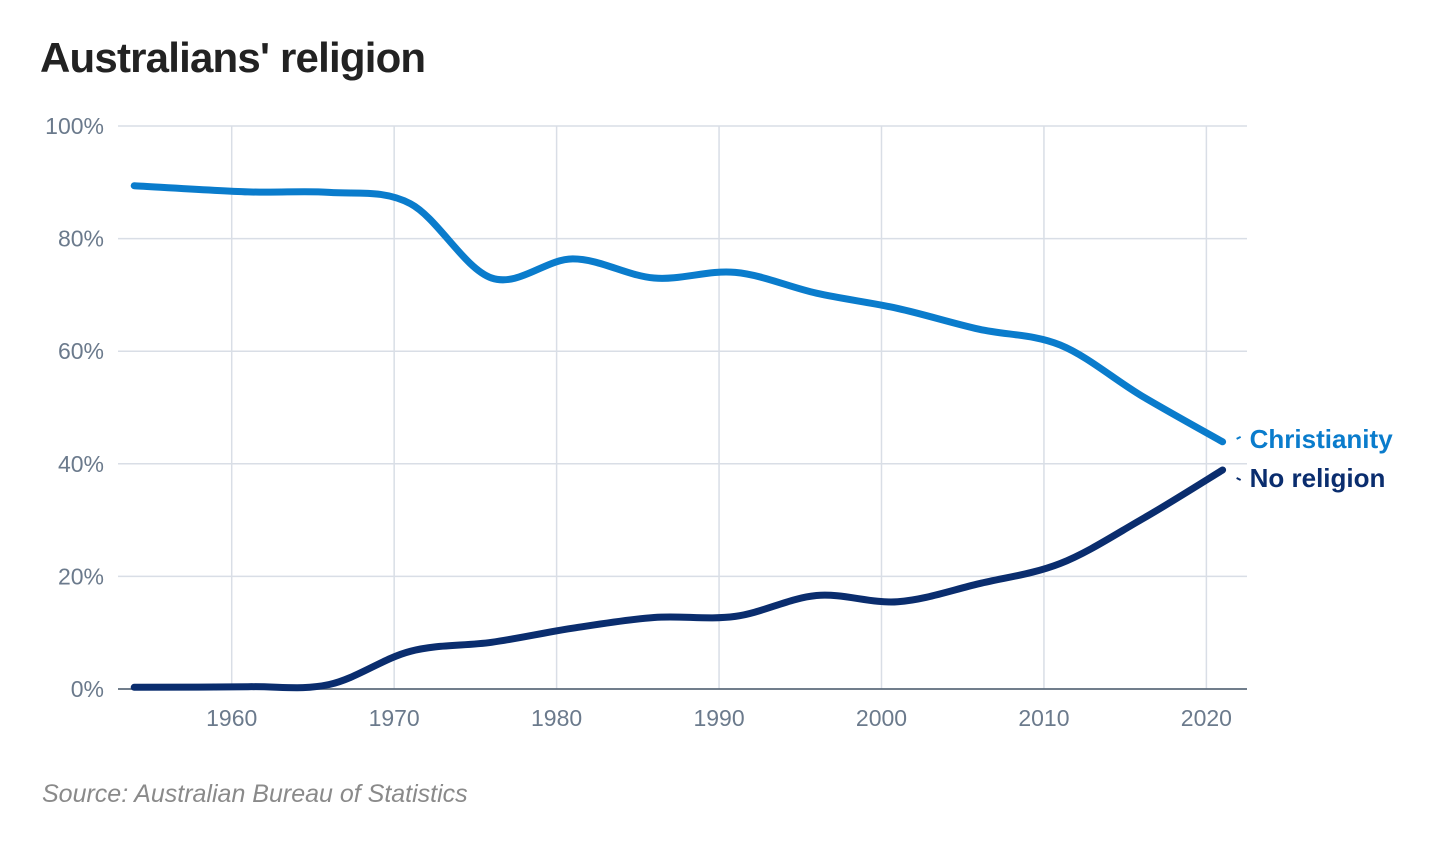  What do you see at coordinates (1315, 458) in the screenshot?
I see `series-labels: Christianity No religion` at bounding box center [1315, 458].